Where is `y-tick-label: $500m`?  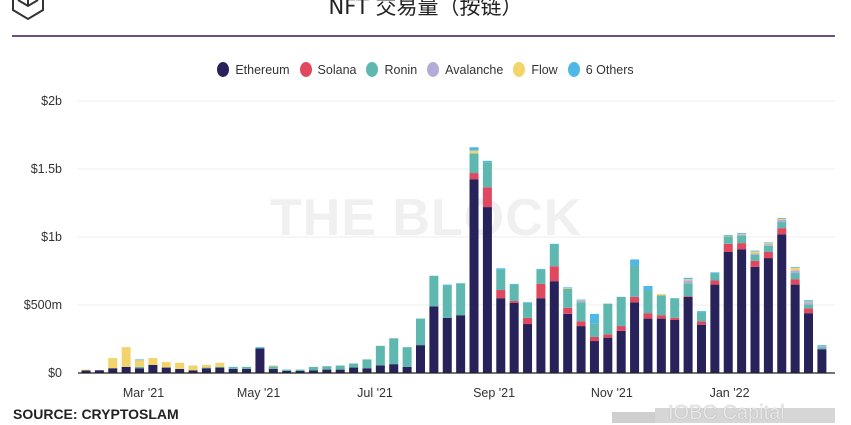 y-tick-label: $500m is located at coordinates (43, 305).